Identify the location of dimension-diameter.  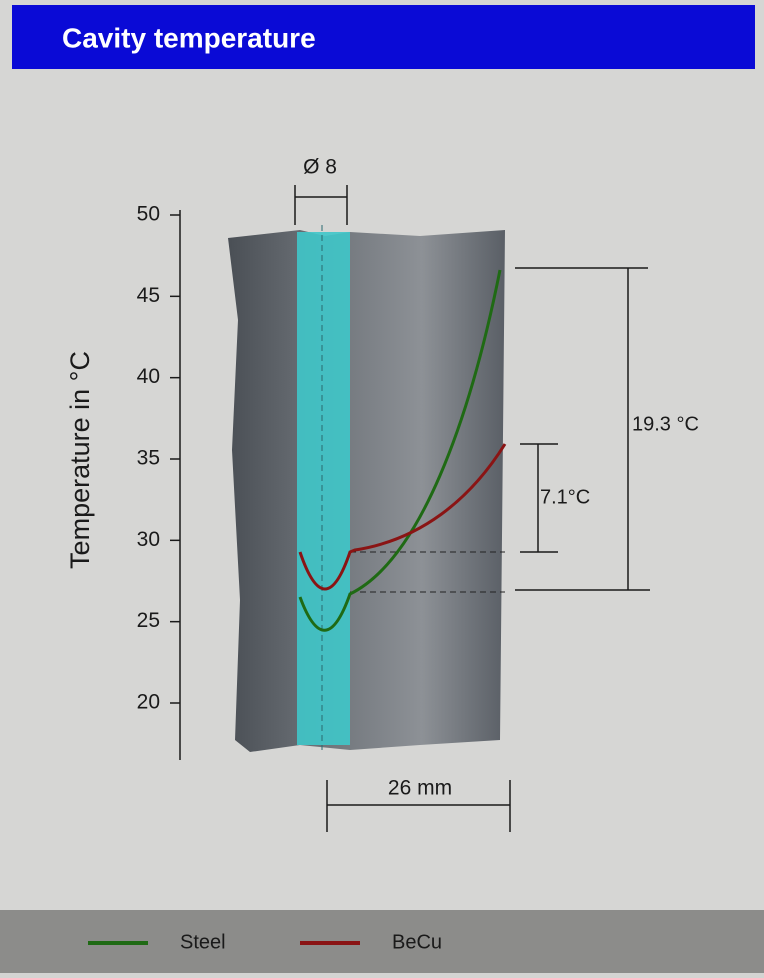
(321, 205).